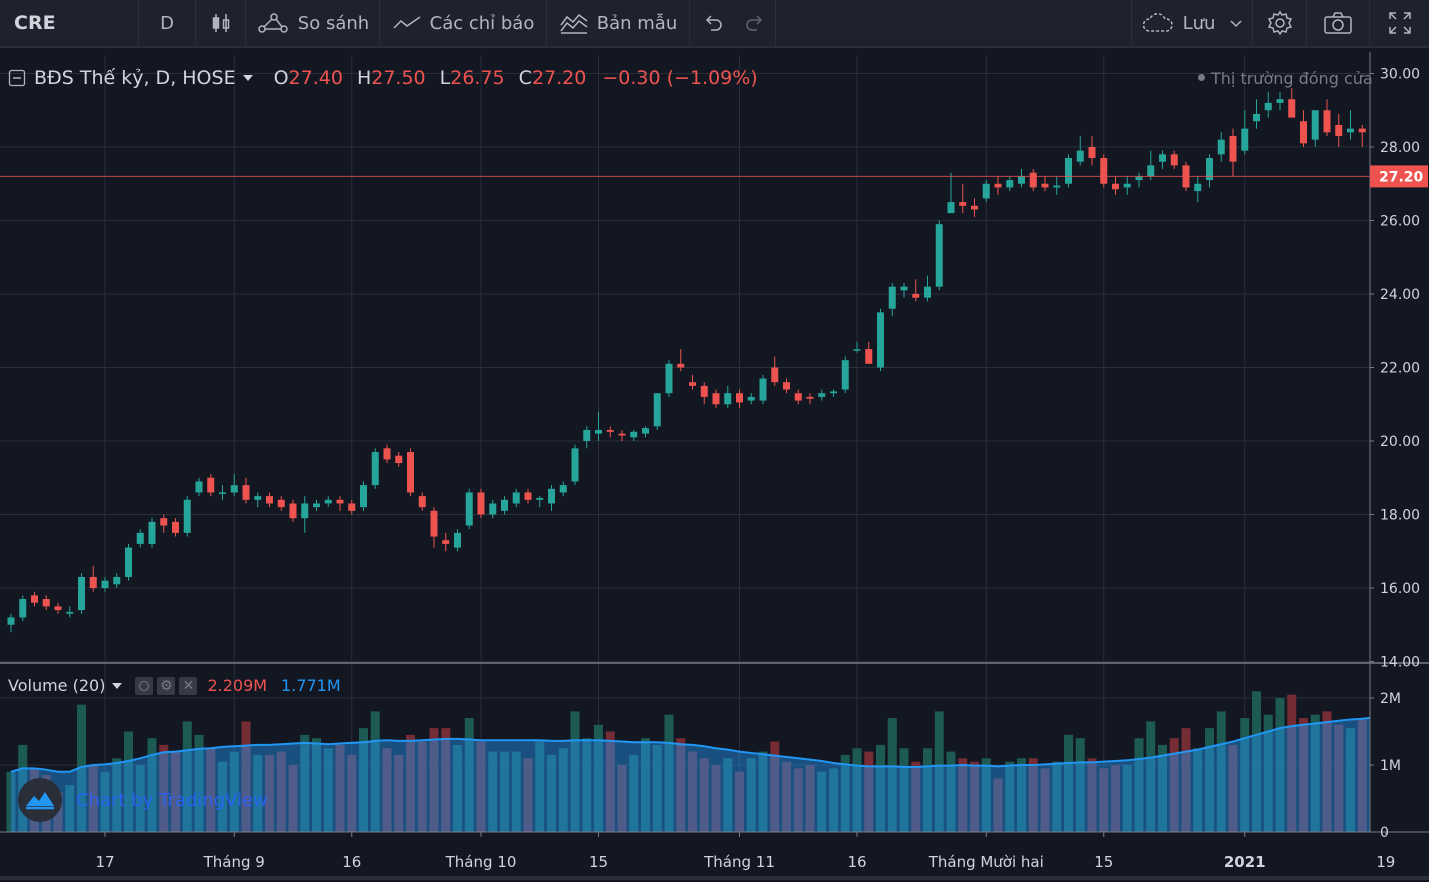 The height and width of the screenshot is (882, 1429). I want to click on time-tick-label: Tháng 10, so click(481, 862).